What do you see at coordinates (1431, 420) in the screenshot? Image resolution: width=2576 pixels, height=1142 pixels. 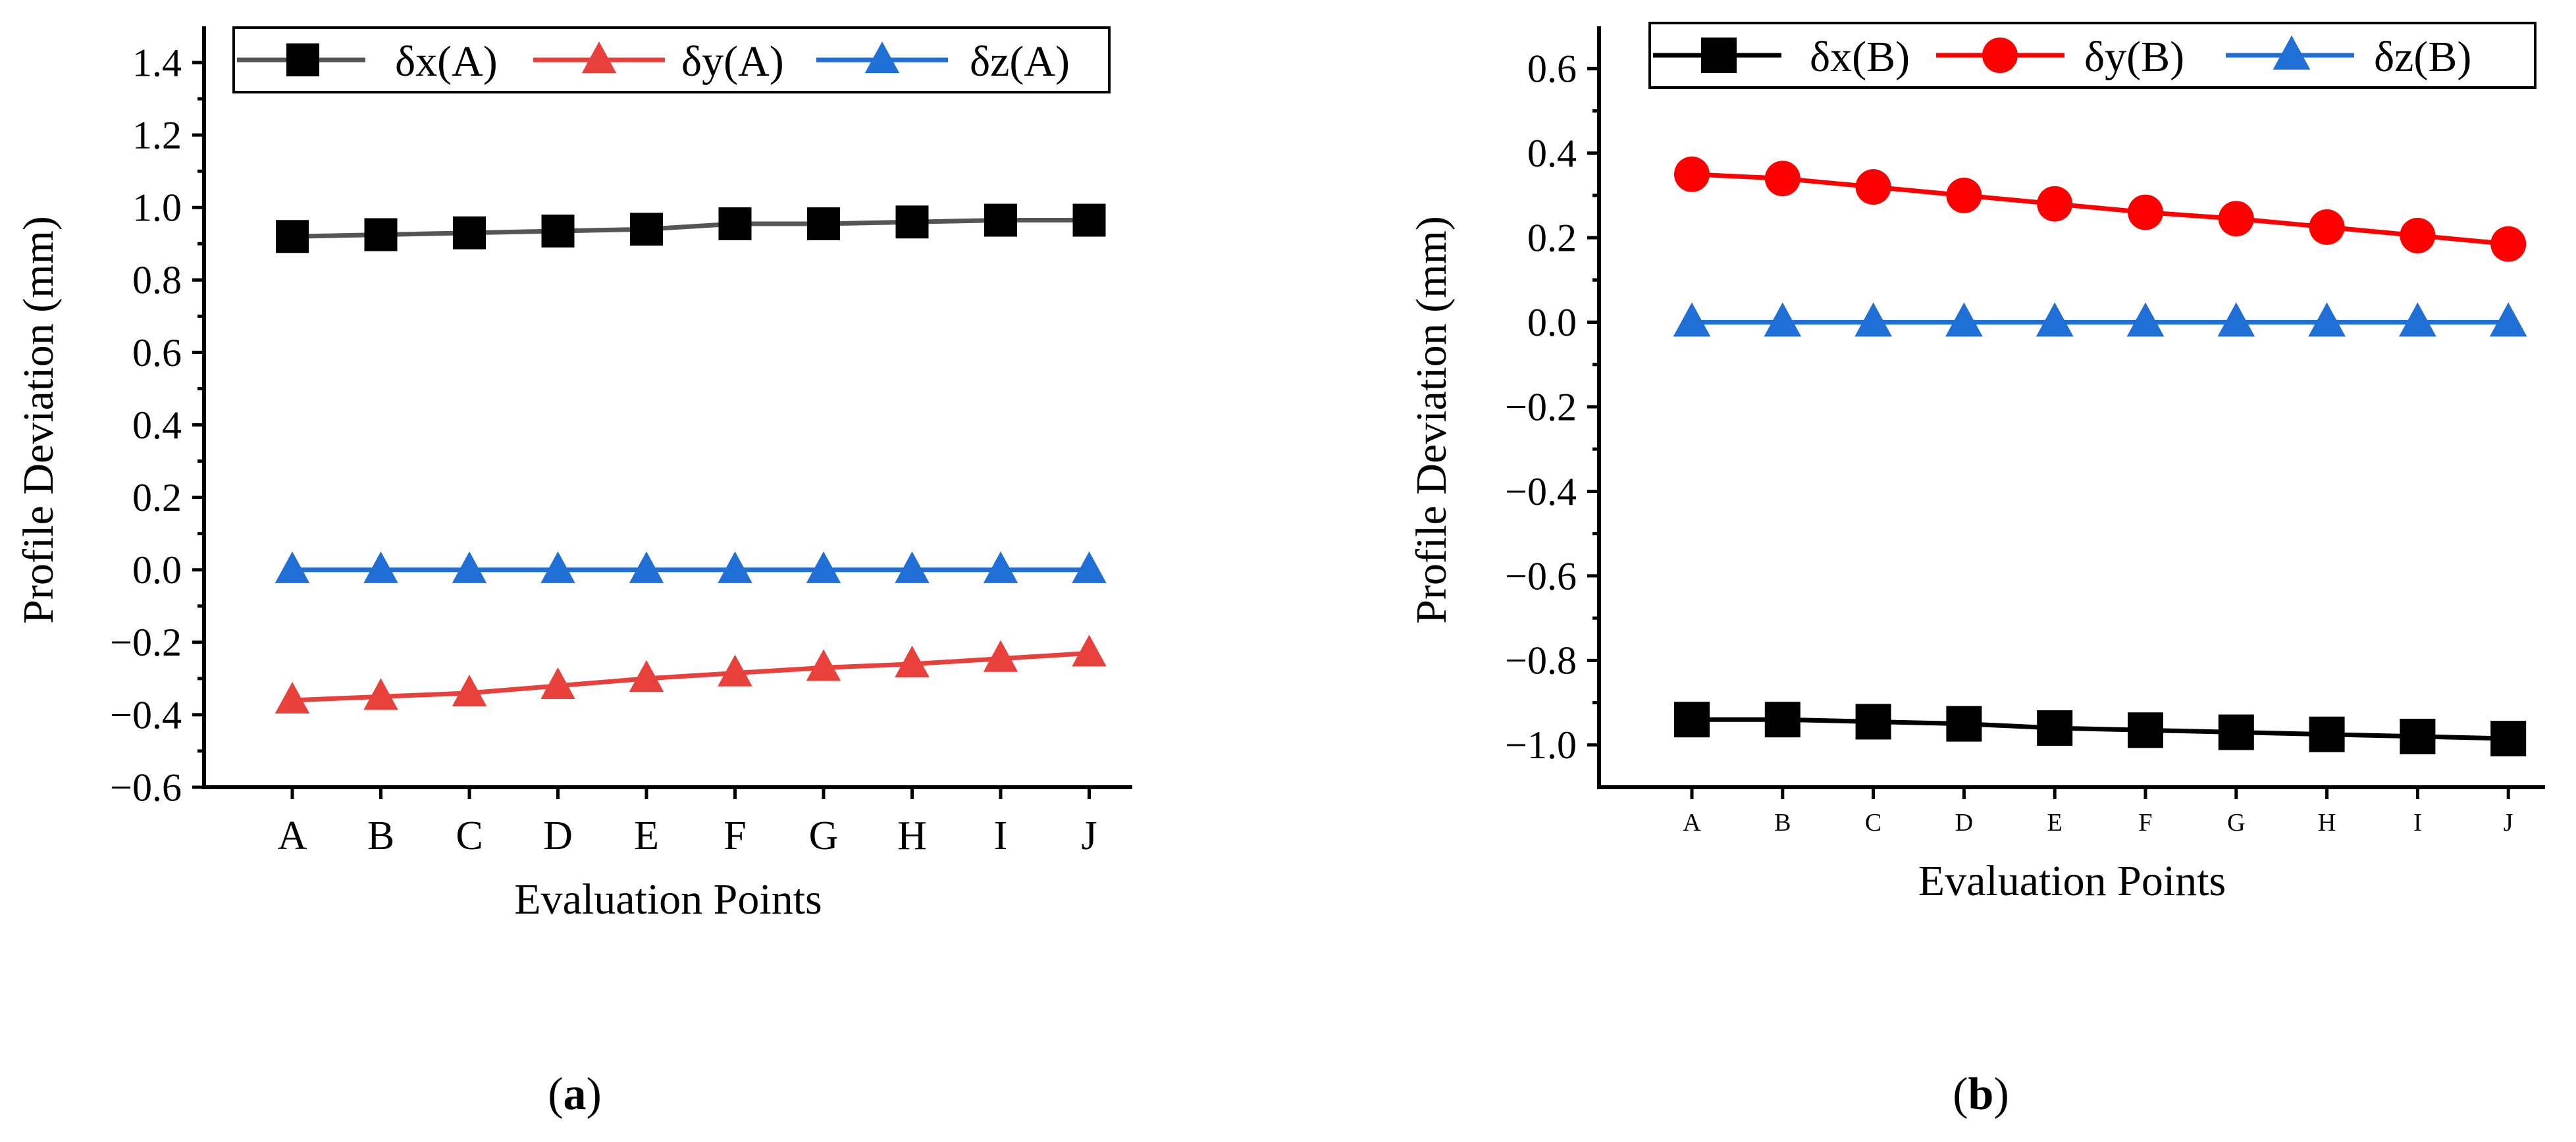 I see `y-axis-title: Profile Deviation (mm)` at bounding box center [1431, 420].